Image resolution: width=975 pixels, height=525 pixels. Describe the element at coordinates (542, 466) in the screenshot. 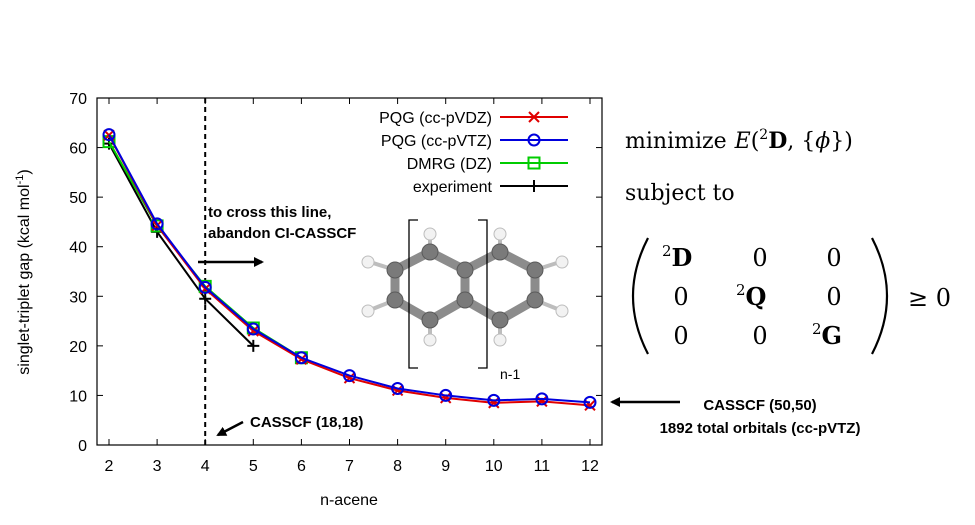

I see `x-tick-label: 11` at that location.